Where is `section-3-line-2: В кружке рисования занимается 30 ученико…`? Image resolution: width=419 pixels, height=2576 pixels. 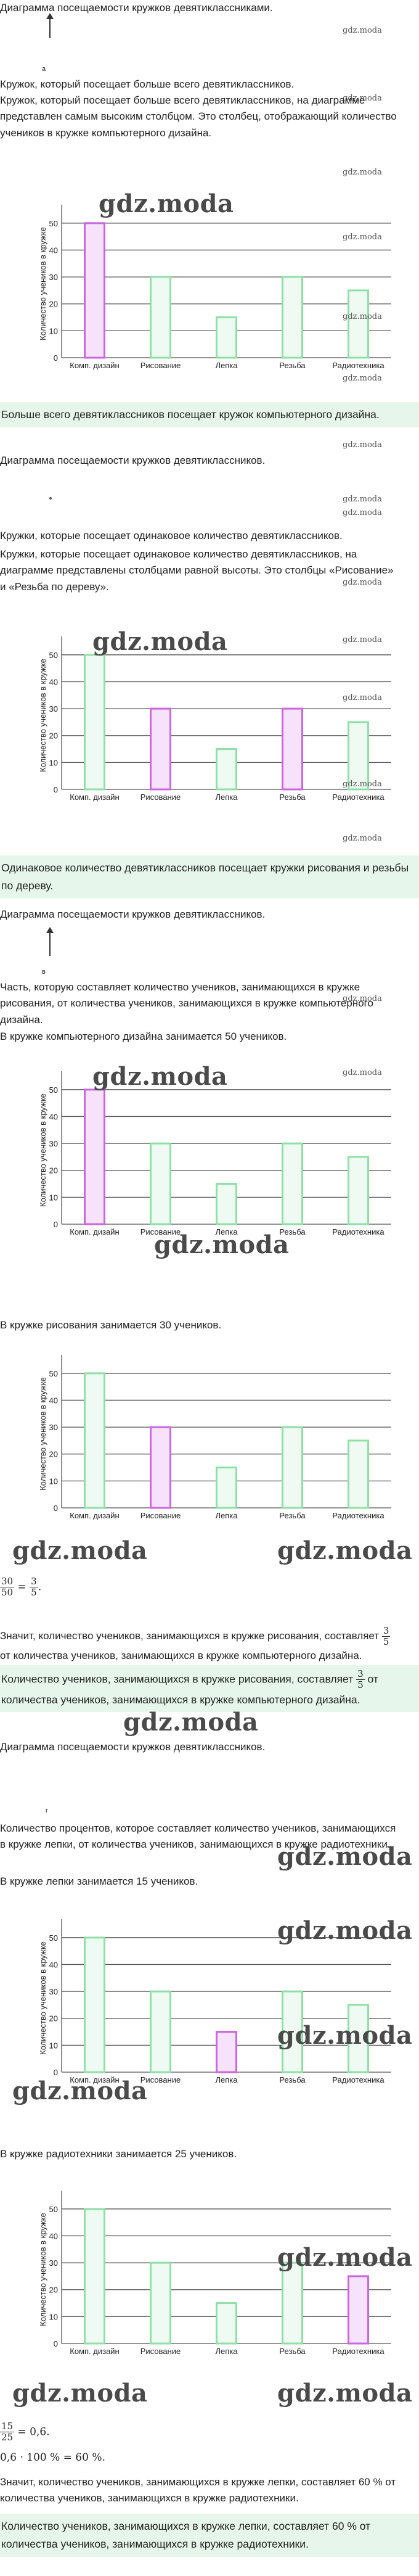 section-3-line-2: В кружке рисования занимается 30 ученико… is located at coordinates (111, 1325).